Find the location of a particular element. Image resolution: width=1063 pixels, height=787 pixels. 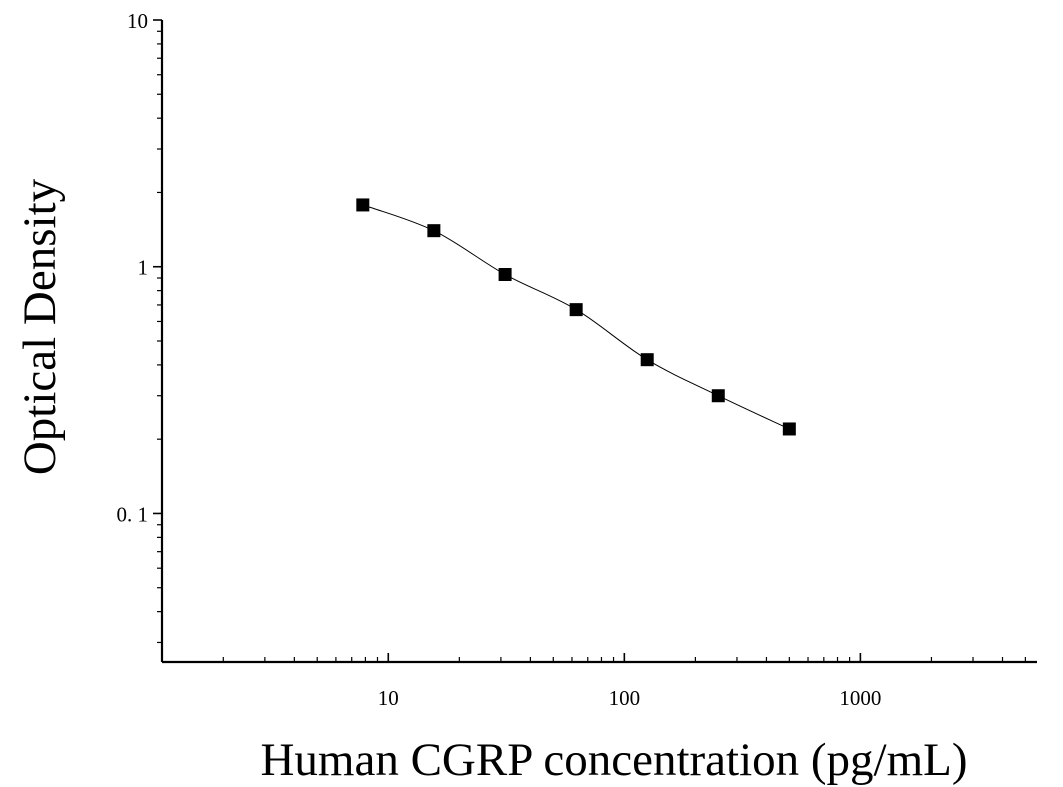

data-points is located at coordinates (576, 317).